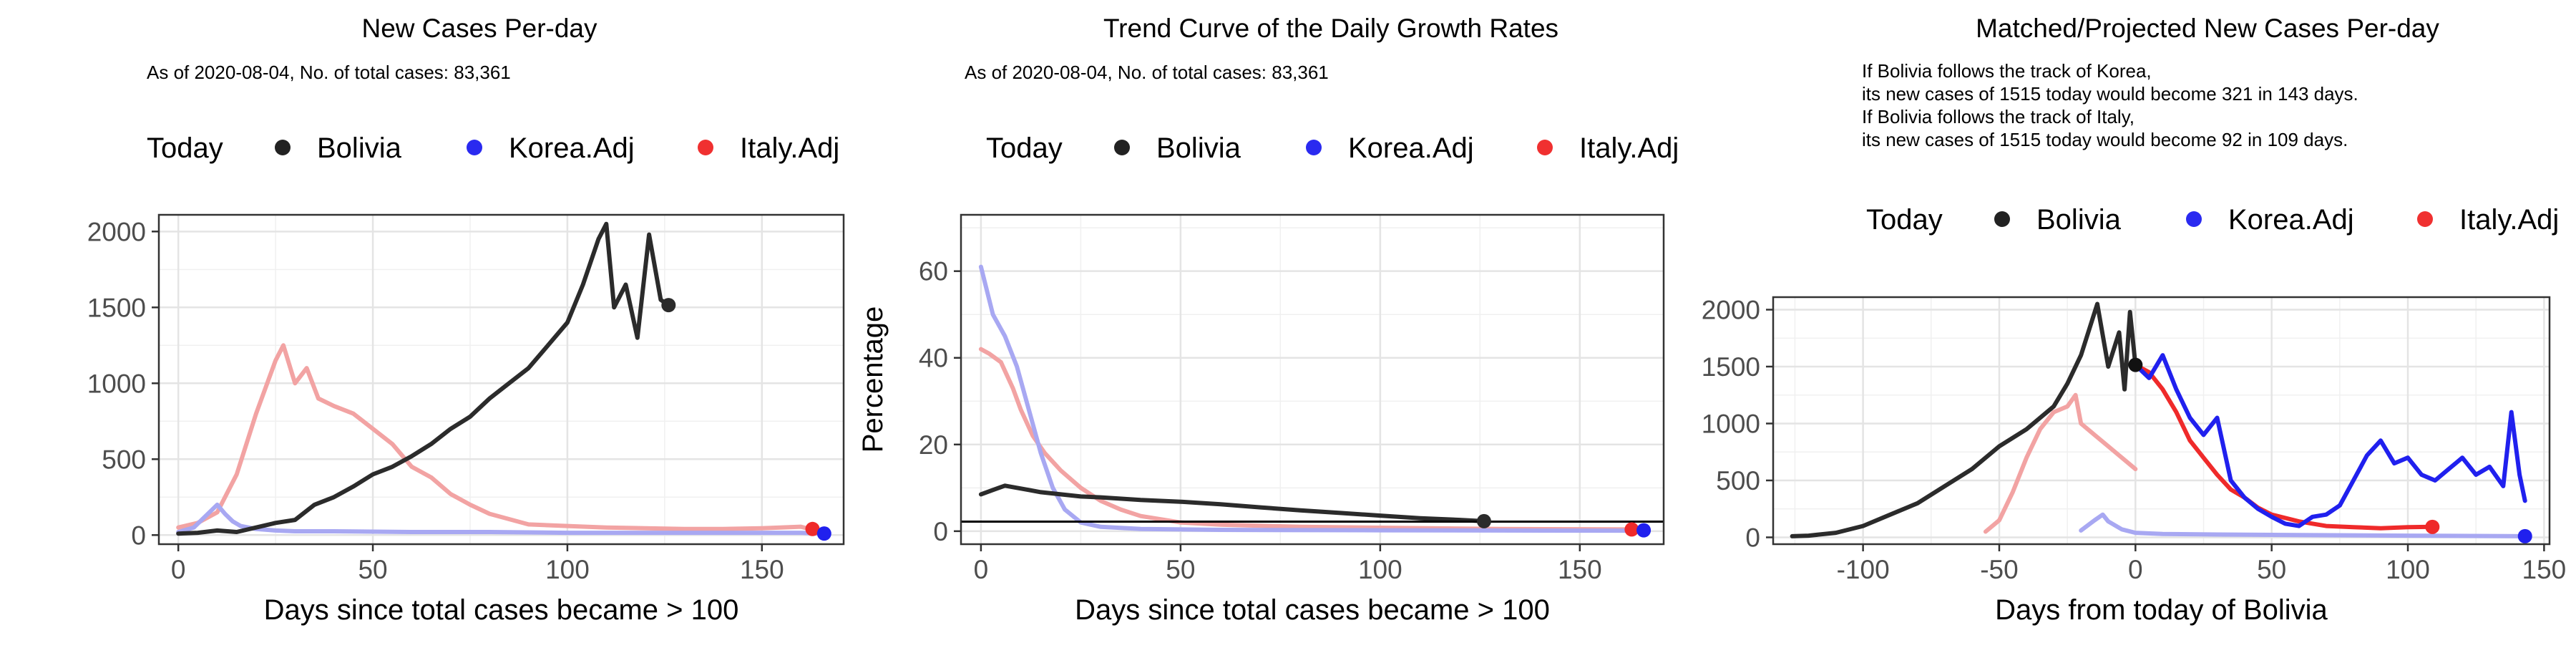 The width and height of the screenshot is (2576, 648). What do you see at coordinates (2007, 71) in the screenshot?
I see `chart-subtitle: If Bolivia follows the track of Korea,` at bounding box center [2007, 71].